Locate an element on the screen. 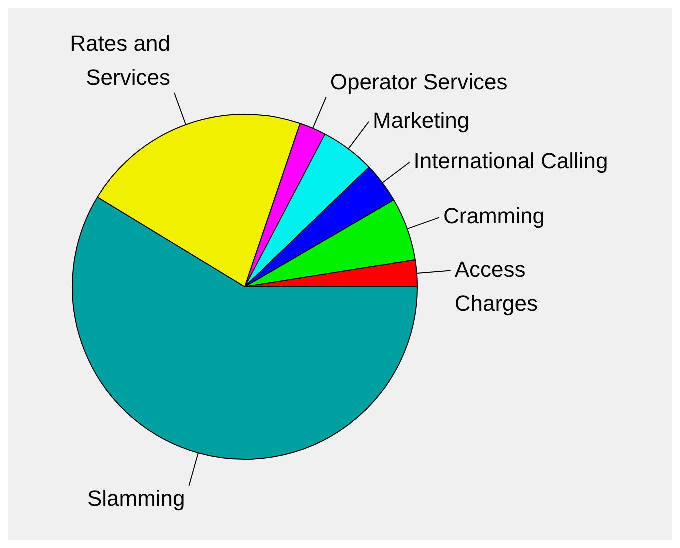 Image resolution: width=680 pixels, height=548 pixels. slice-label: Cramming is located at coordinates (494, 216).